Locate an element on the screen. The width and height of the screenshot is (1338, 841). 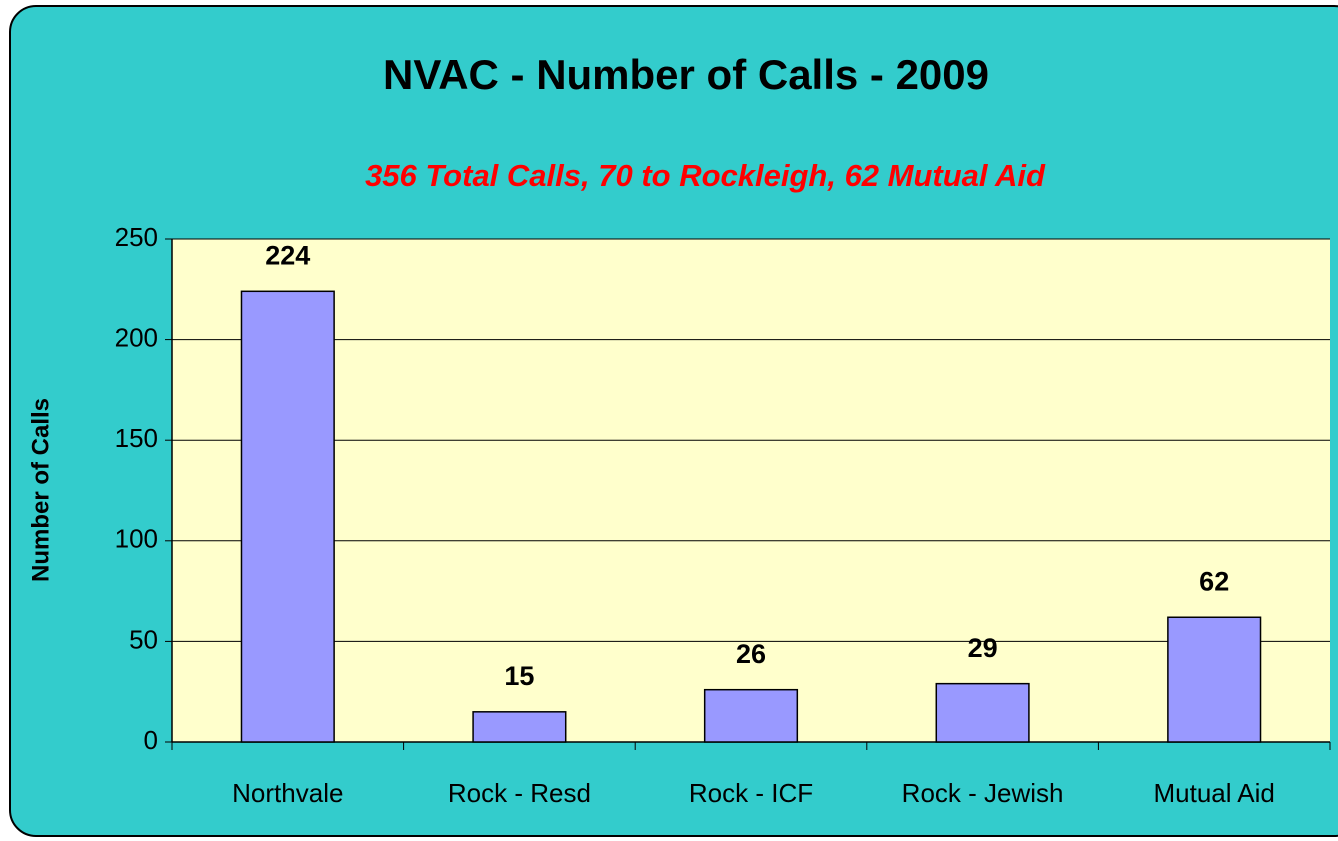
x-tick-label: Rock - ICF is located at coordinates (751, 793).